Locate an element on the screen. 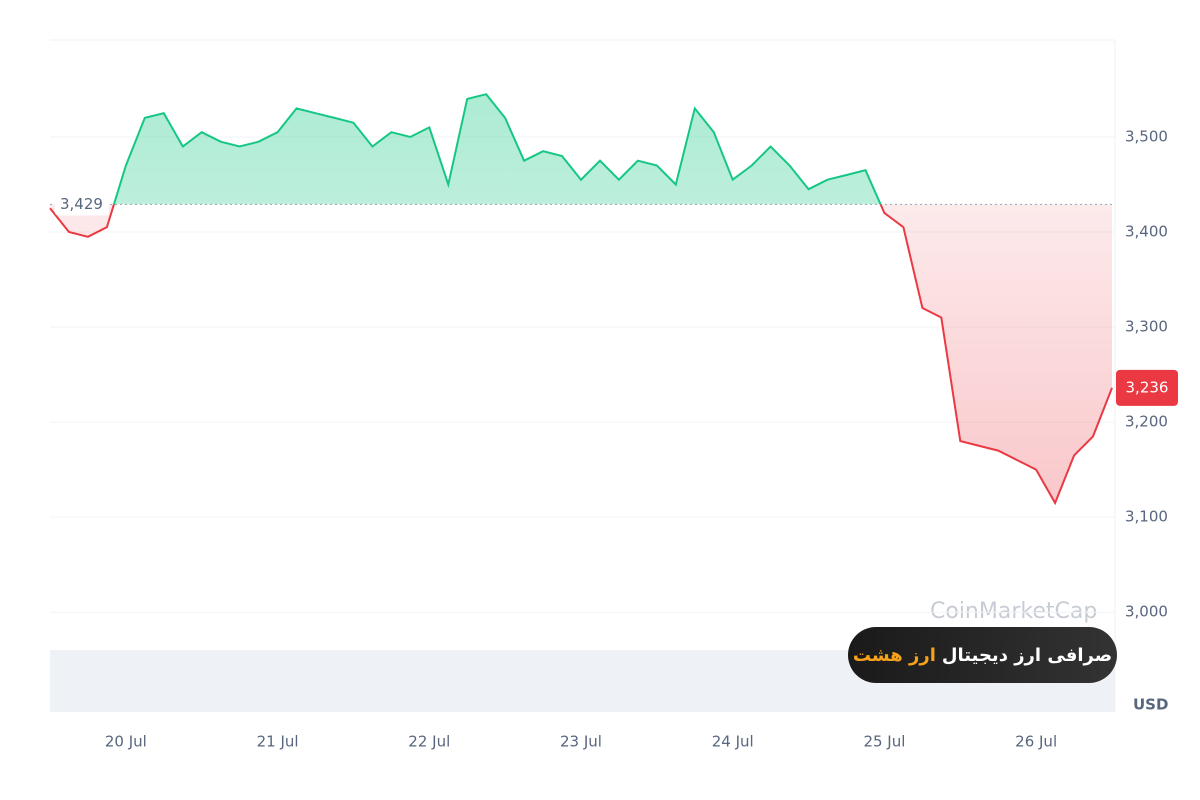 The image size is (1200, 800). x-tick-label: 25 Jul is located at coordinates (884, 742).